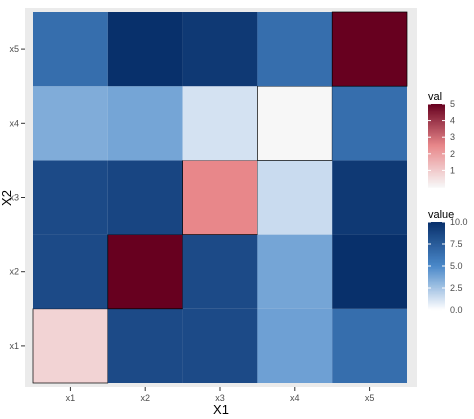 Image resolution: width=474 pixels, height=419 pixels. Describe the element at coordinates (459, 222) in the screenshot. I see `legend-tick-label: 10.0` at that location.